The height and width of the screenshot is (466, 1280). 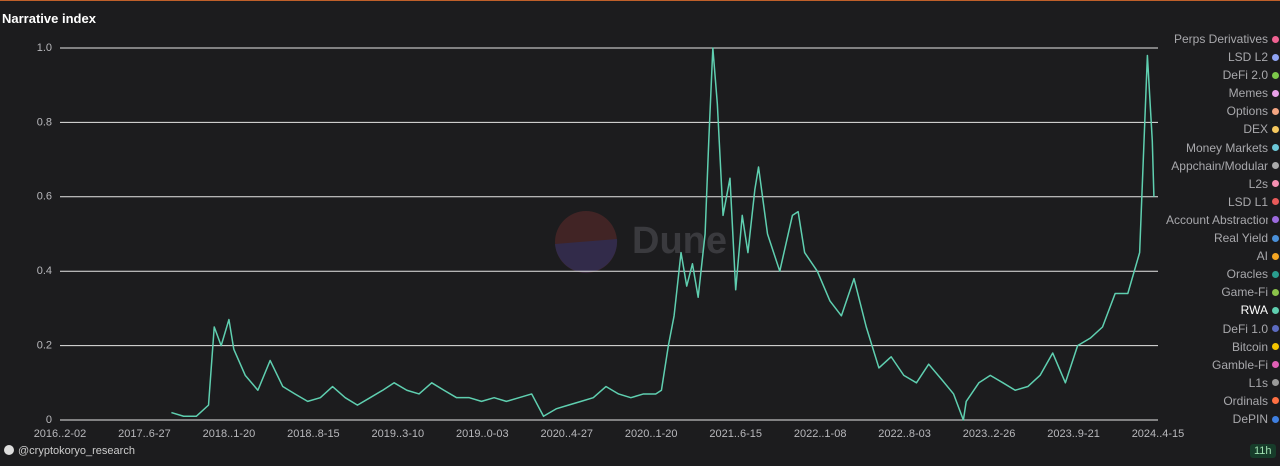 I want to click on legend-item: Gamble-Fi, so click(x=1239, y=364).